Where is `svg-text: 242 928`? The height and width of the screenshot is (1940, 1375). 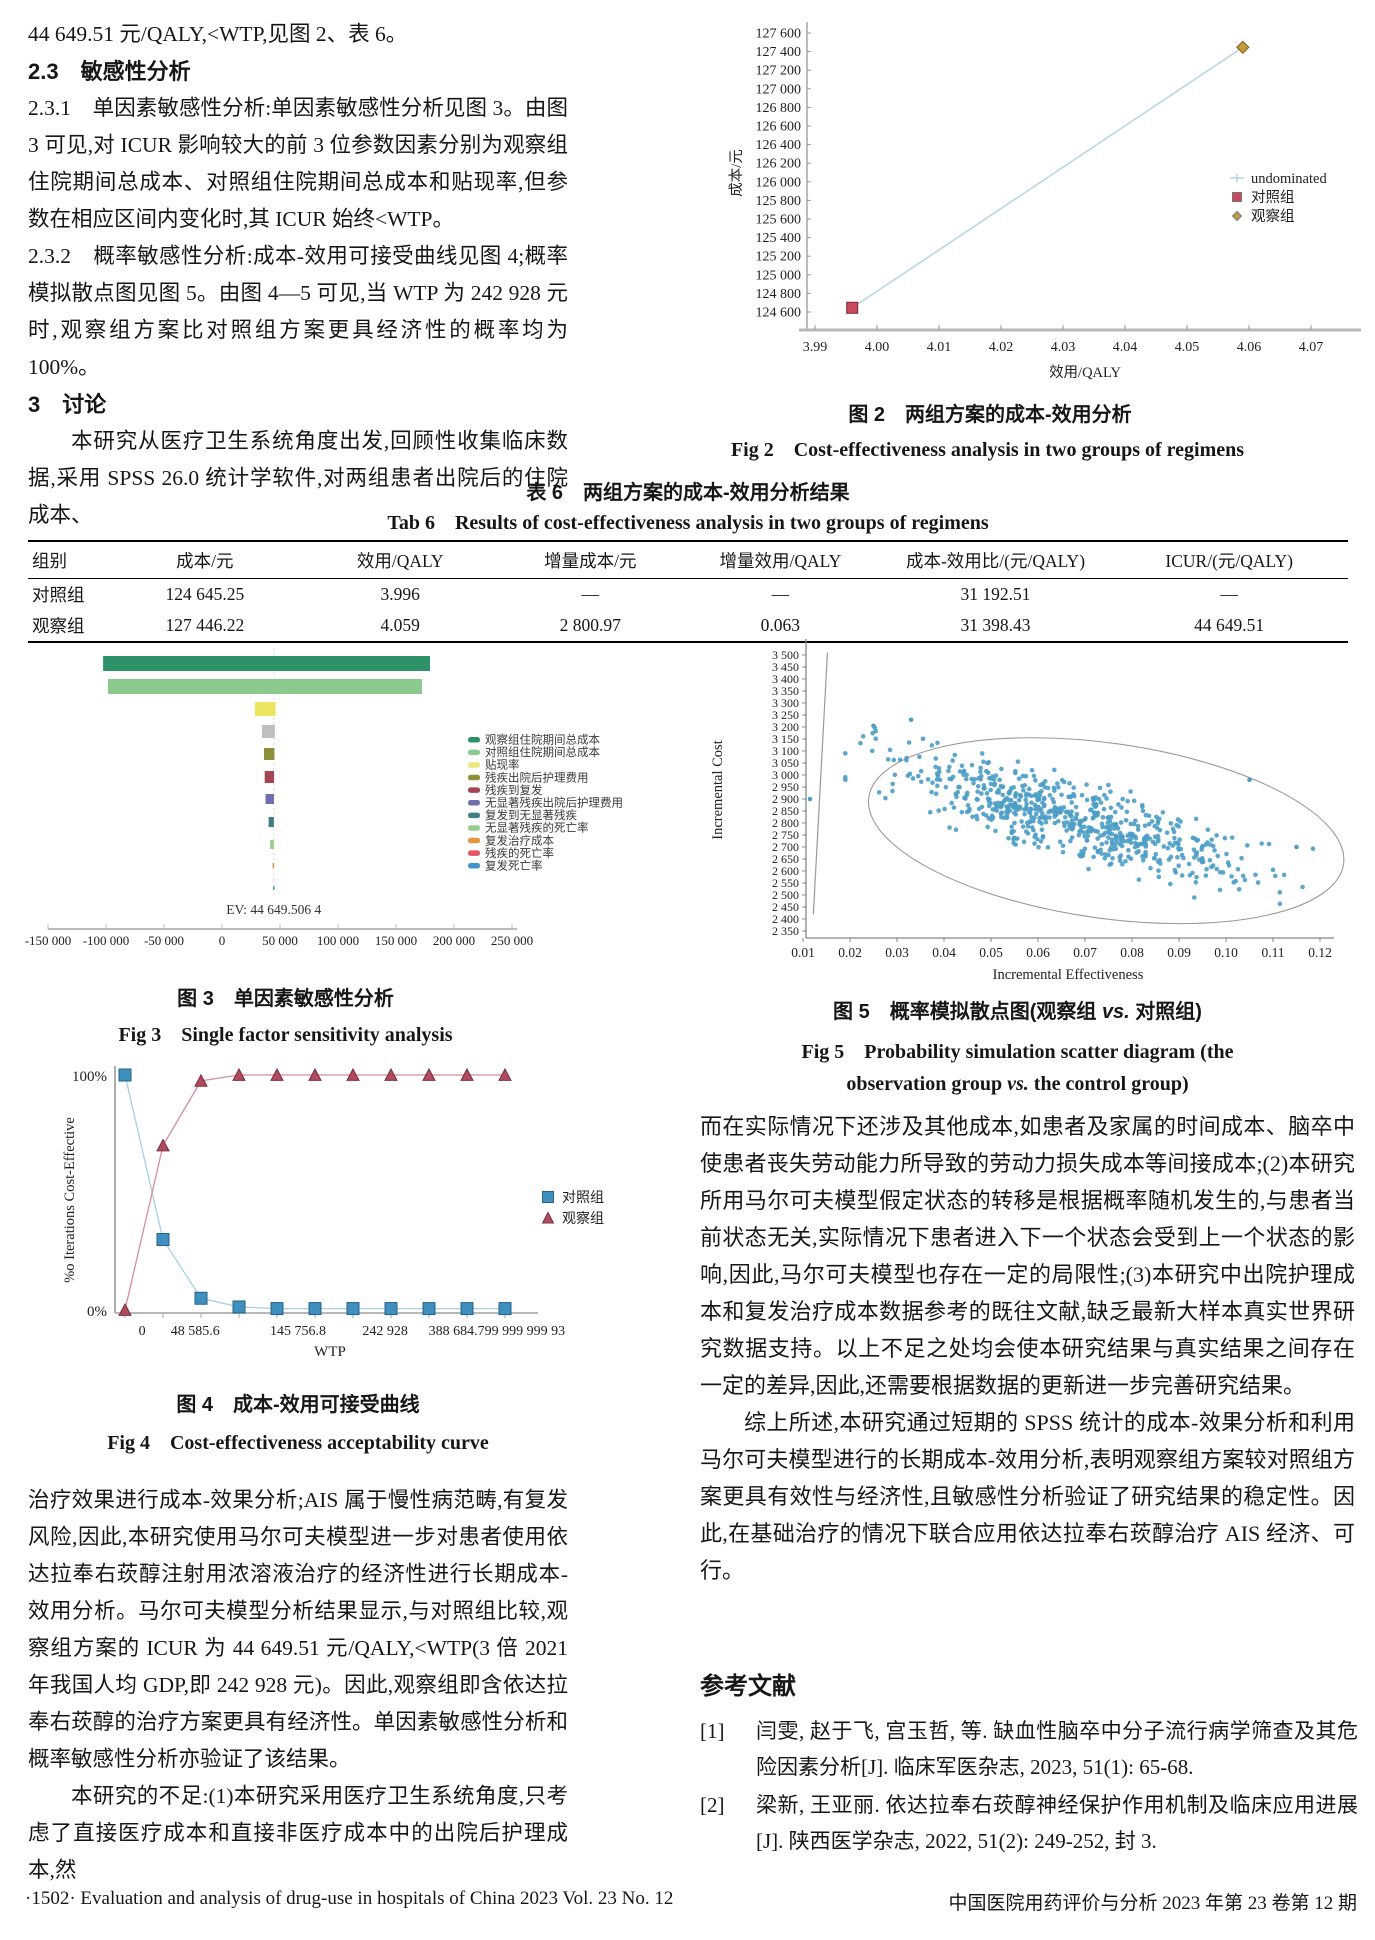 svg-text: 242 928 is located at coordinates (385, 1331).